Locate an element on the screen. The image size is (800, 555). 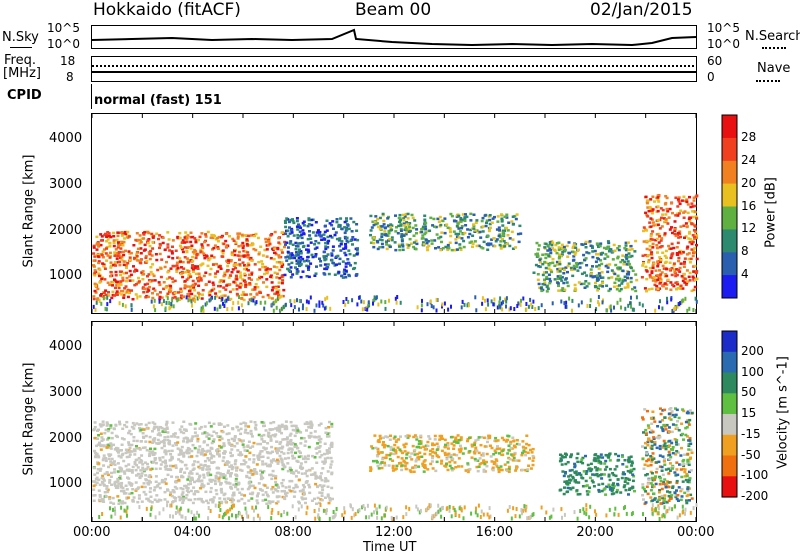
nsky-trace is located at coordinates (394, 37).